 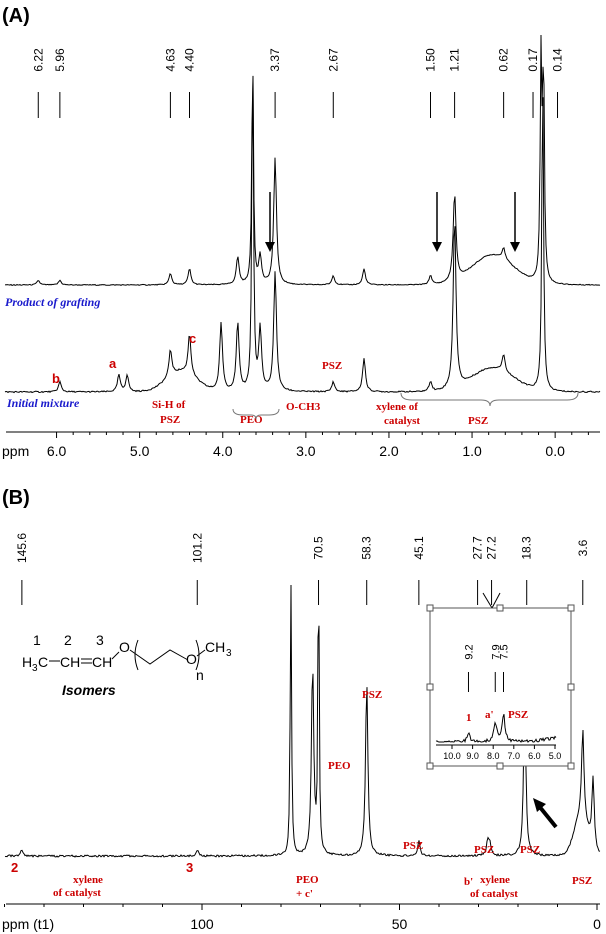 I want to click on panel-a-peak-label-2-67: 2.67, so click(x=333, y=60).